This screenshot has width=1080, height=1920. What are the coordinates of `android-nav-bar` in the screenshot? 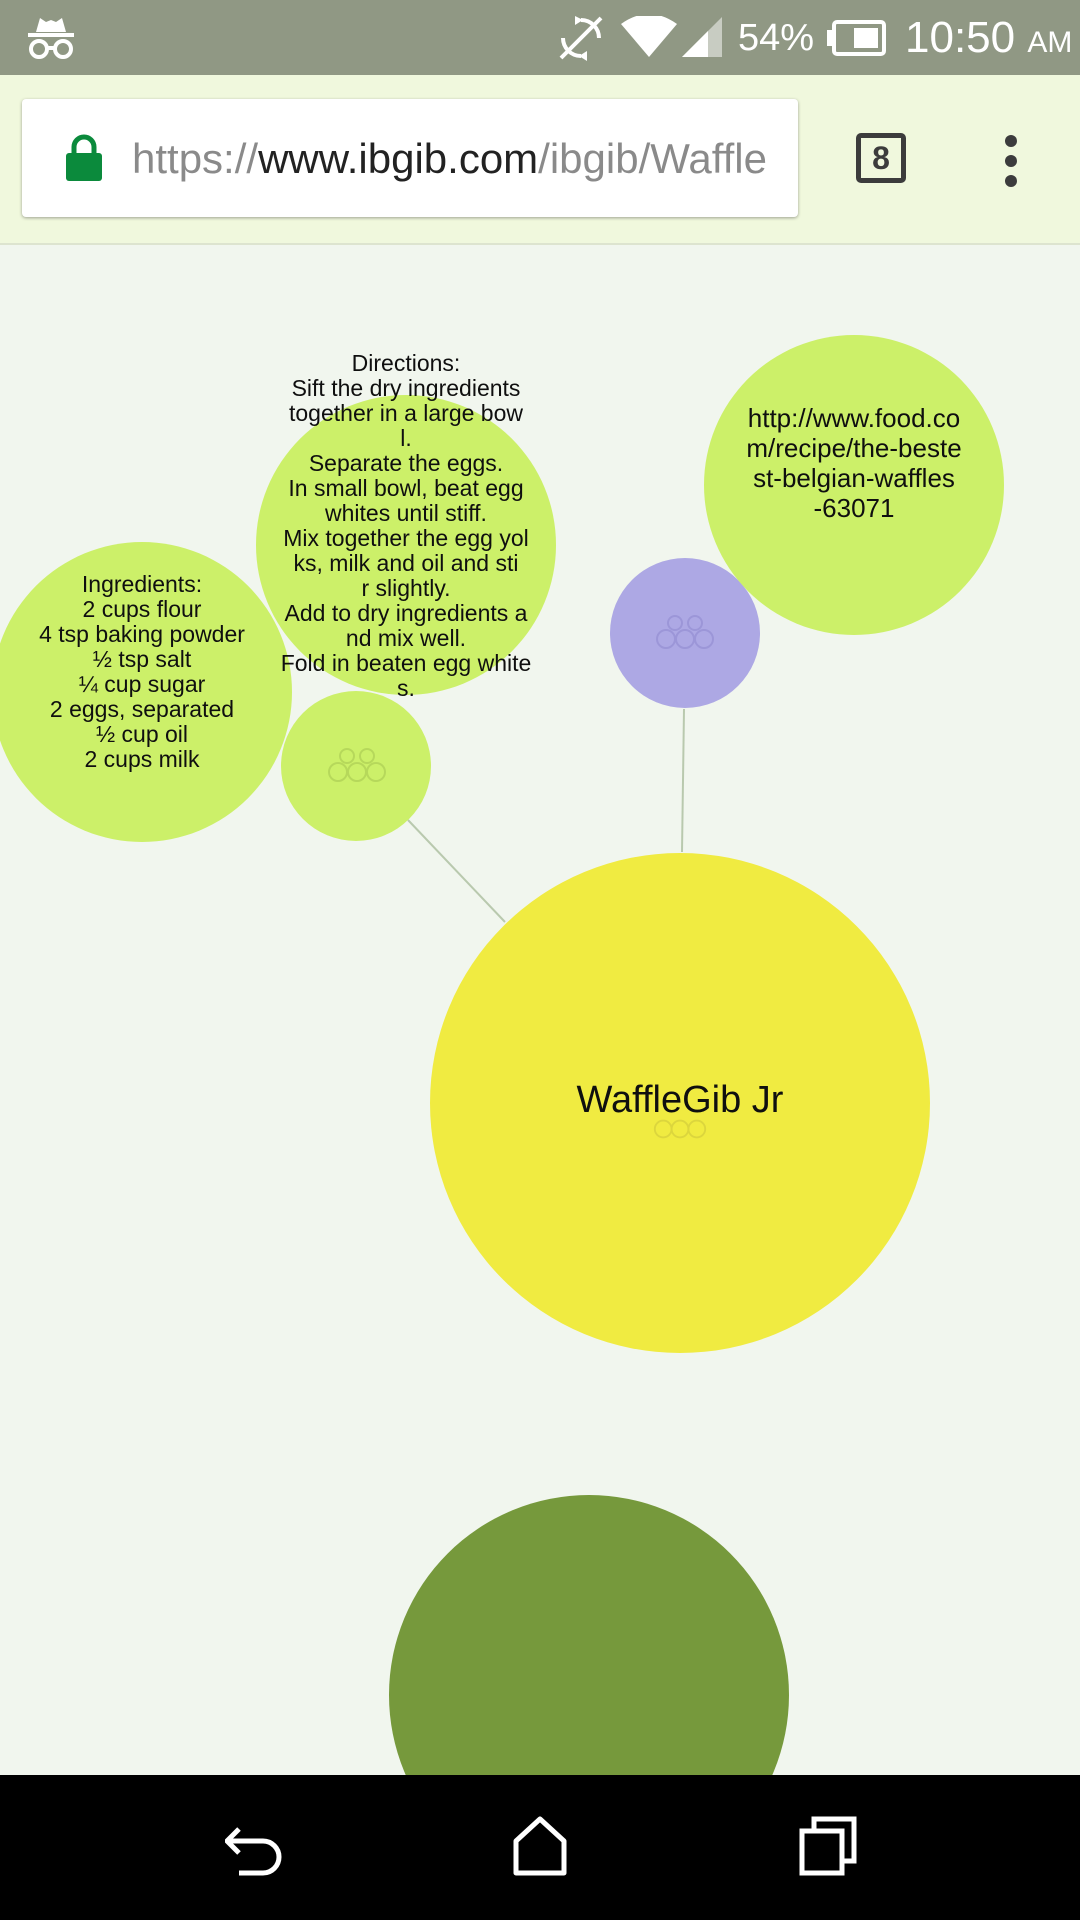 It's located at (540, 1847).